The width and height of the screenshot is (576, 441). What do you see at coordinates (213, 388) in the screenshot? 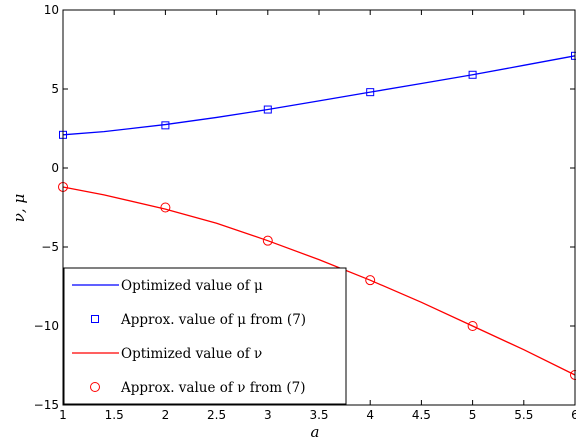
I see `legend-entry-label: Approx. value of ν from (7)` at bounding box center [213, 388].